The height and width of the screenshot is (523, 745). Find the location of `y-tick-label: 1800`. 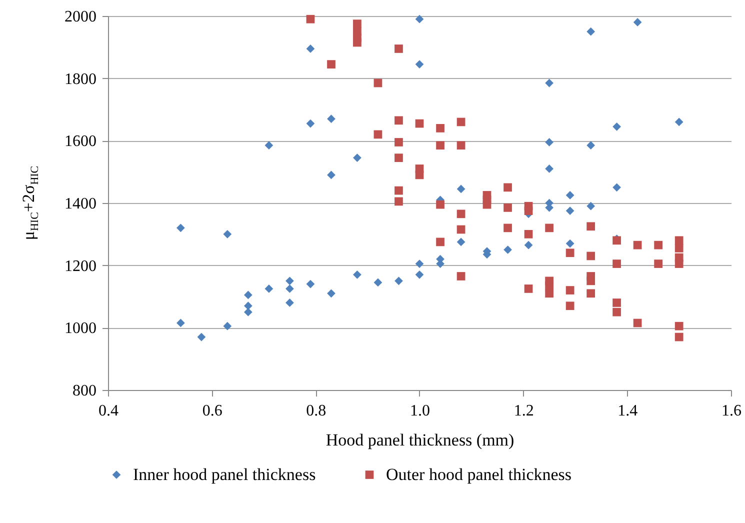

y-tick-label: 1800 is located at coordinates (80, 79).